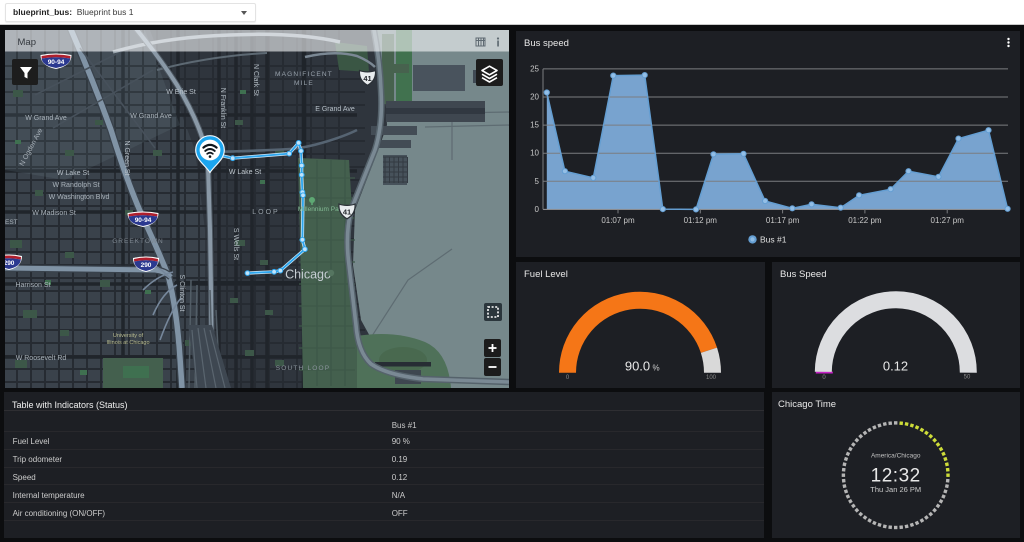 The image size is (1024, 542). I want to click on svg-text: 15, so click(534, 125).